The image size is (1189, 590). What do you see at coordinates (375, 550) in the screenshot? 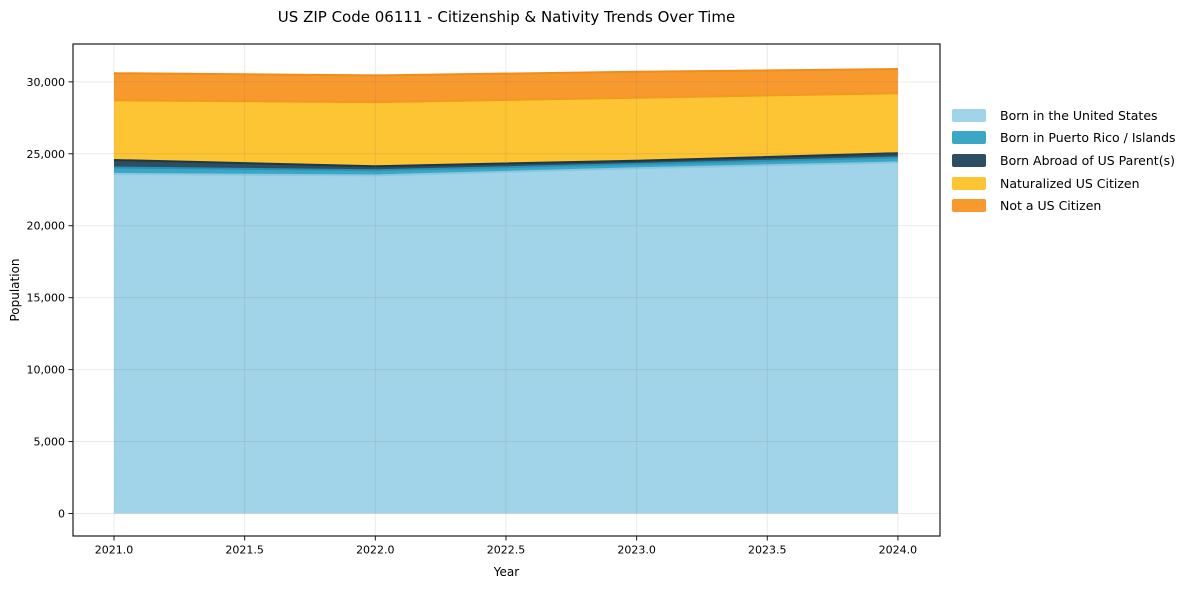
I see `x-tick-label: 2022.0` at bounding box center [375, 550].